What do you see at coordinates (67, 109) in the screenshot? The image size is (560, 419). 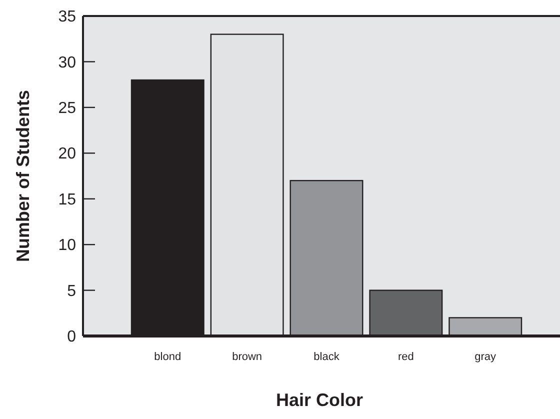 I see `y-tick-label: 25` at bounding box center [67, 109].